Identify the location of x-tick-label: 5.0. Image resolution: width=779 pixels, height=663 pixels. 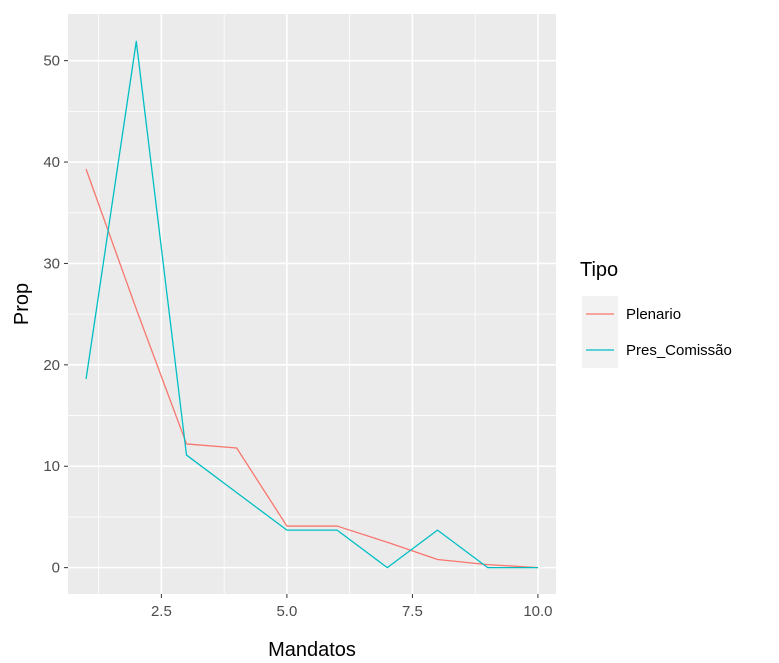
(286, 611).